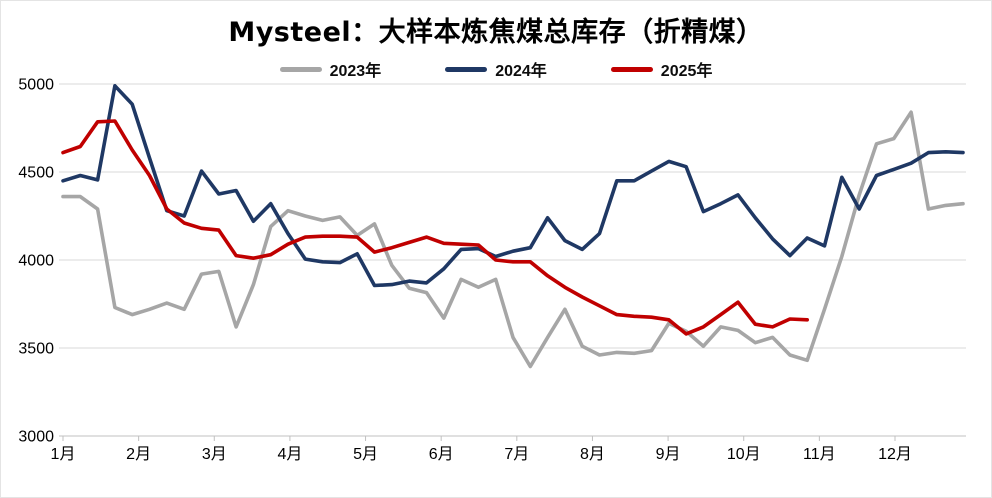  What do you see at coordinates (63, 454) in the screenshot?
I see `x-tick-label-1月: 1月` at bounding box center [63, 454].